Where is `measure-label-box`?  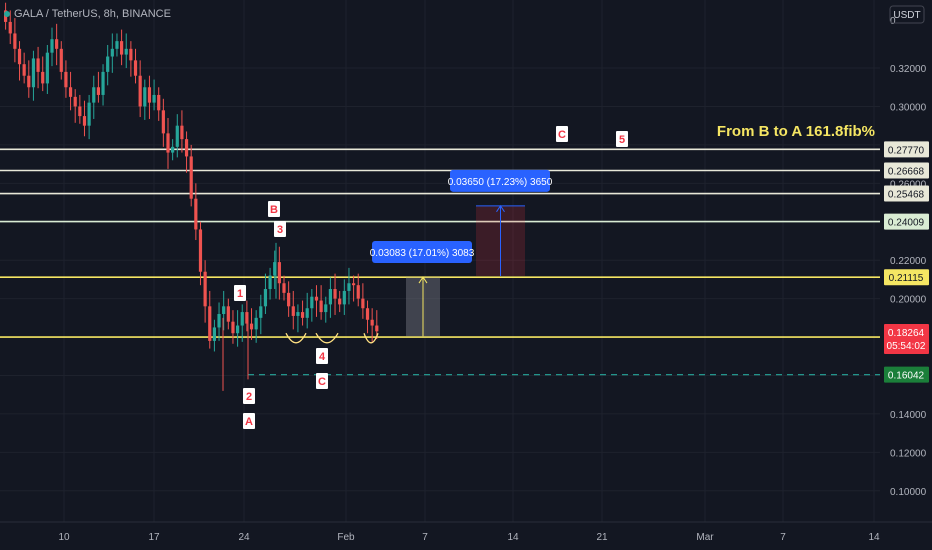 measure-label-box is located at coordinates (500, 180).